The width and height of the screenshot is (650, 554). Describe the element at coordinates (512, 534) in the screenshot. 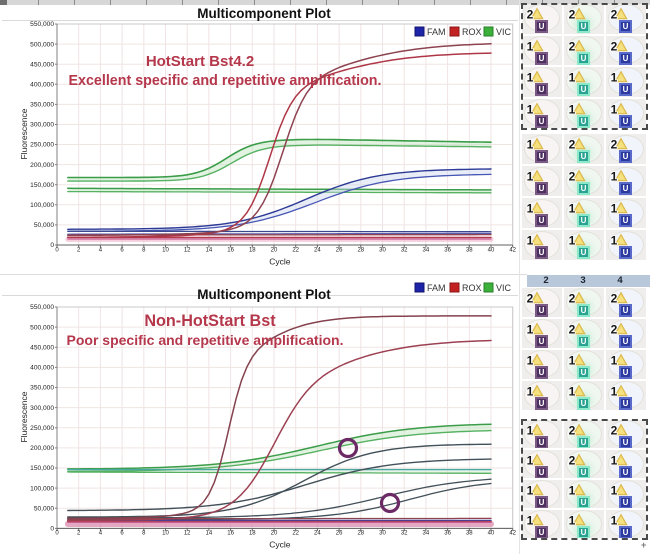

I see `svg-text: 42` at that location.